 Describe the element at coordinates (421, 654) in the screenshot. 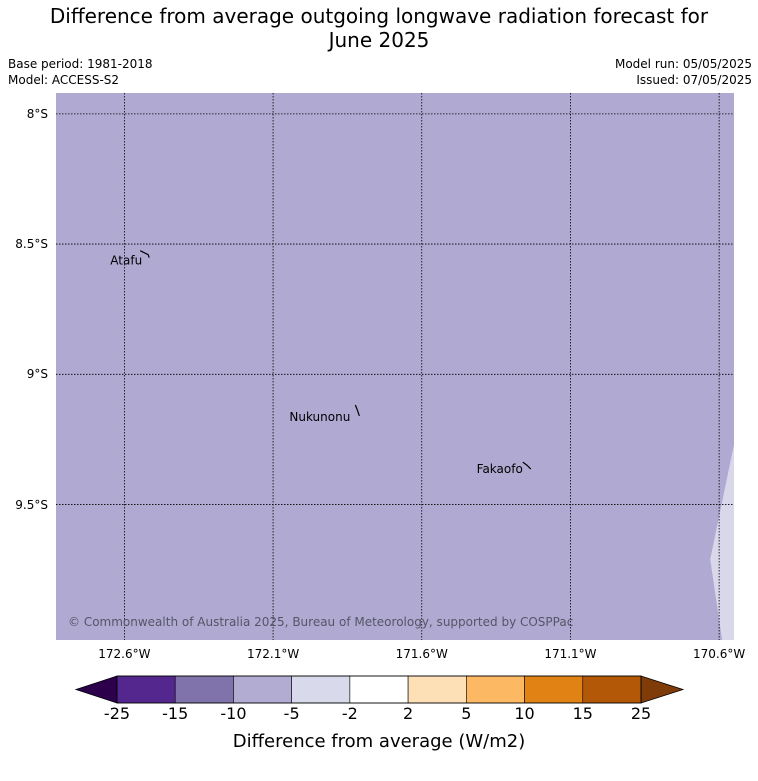

I see `longitude-label: 171.6°W` at that location.